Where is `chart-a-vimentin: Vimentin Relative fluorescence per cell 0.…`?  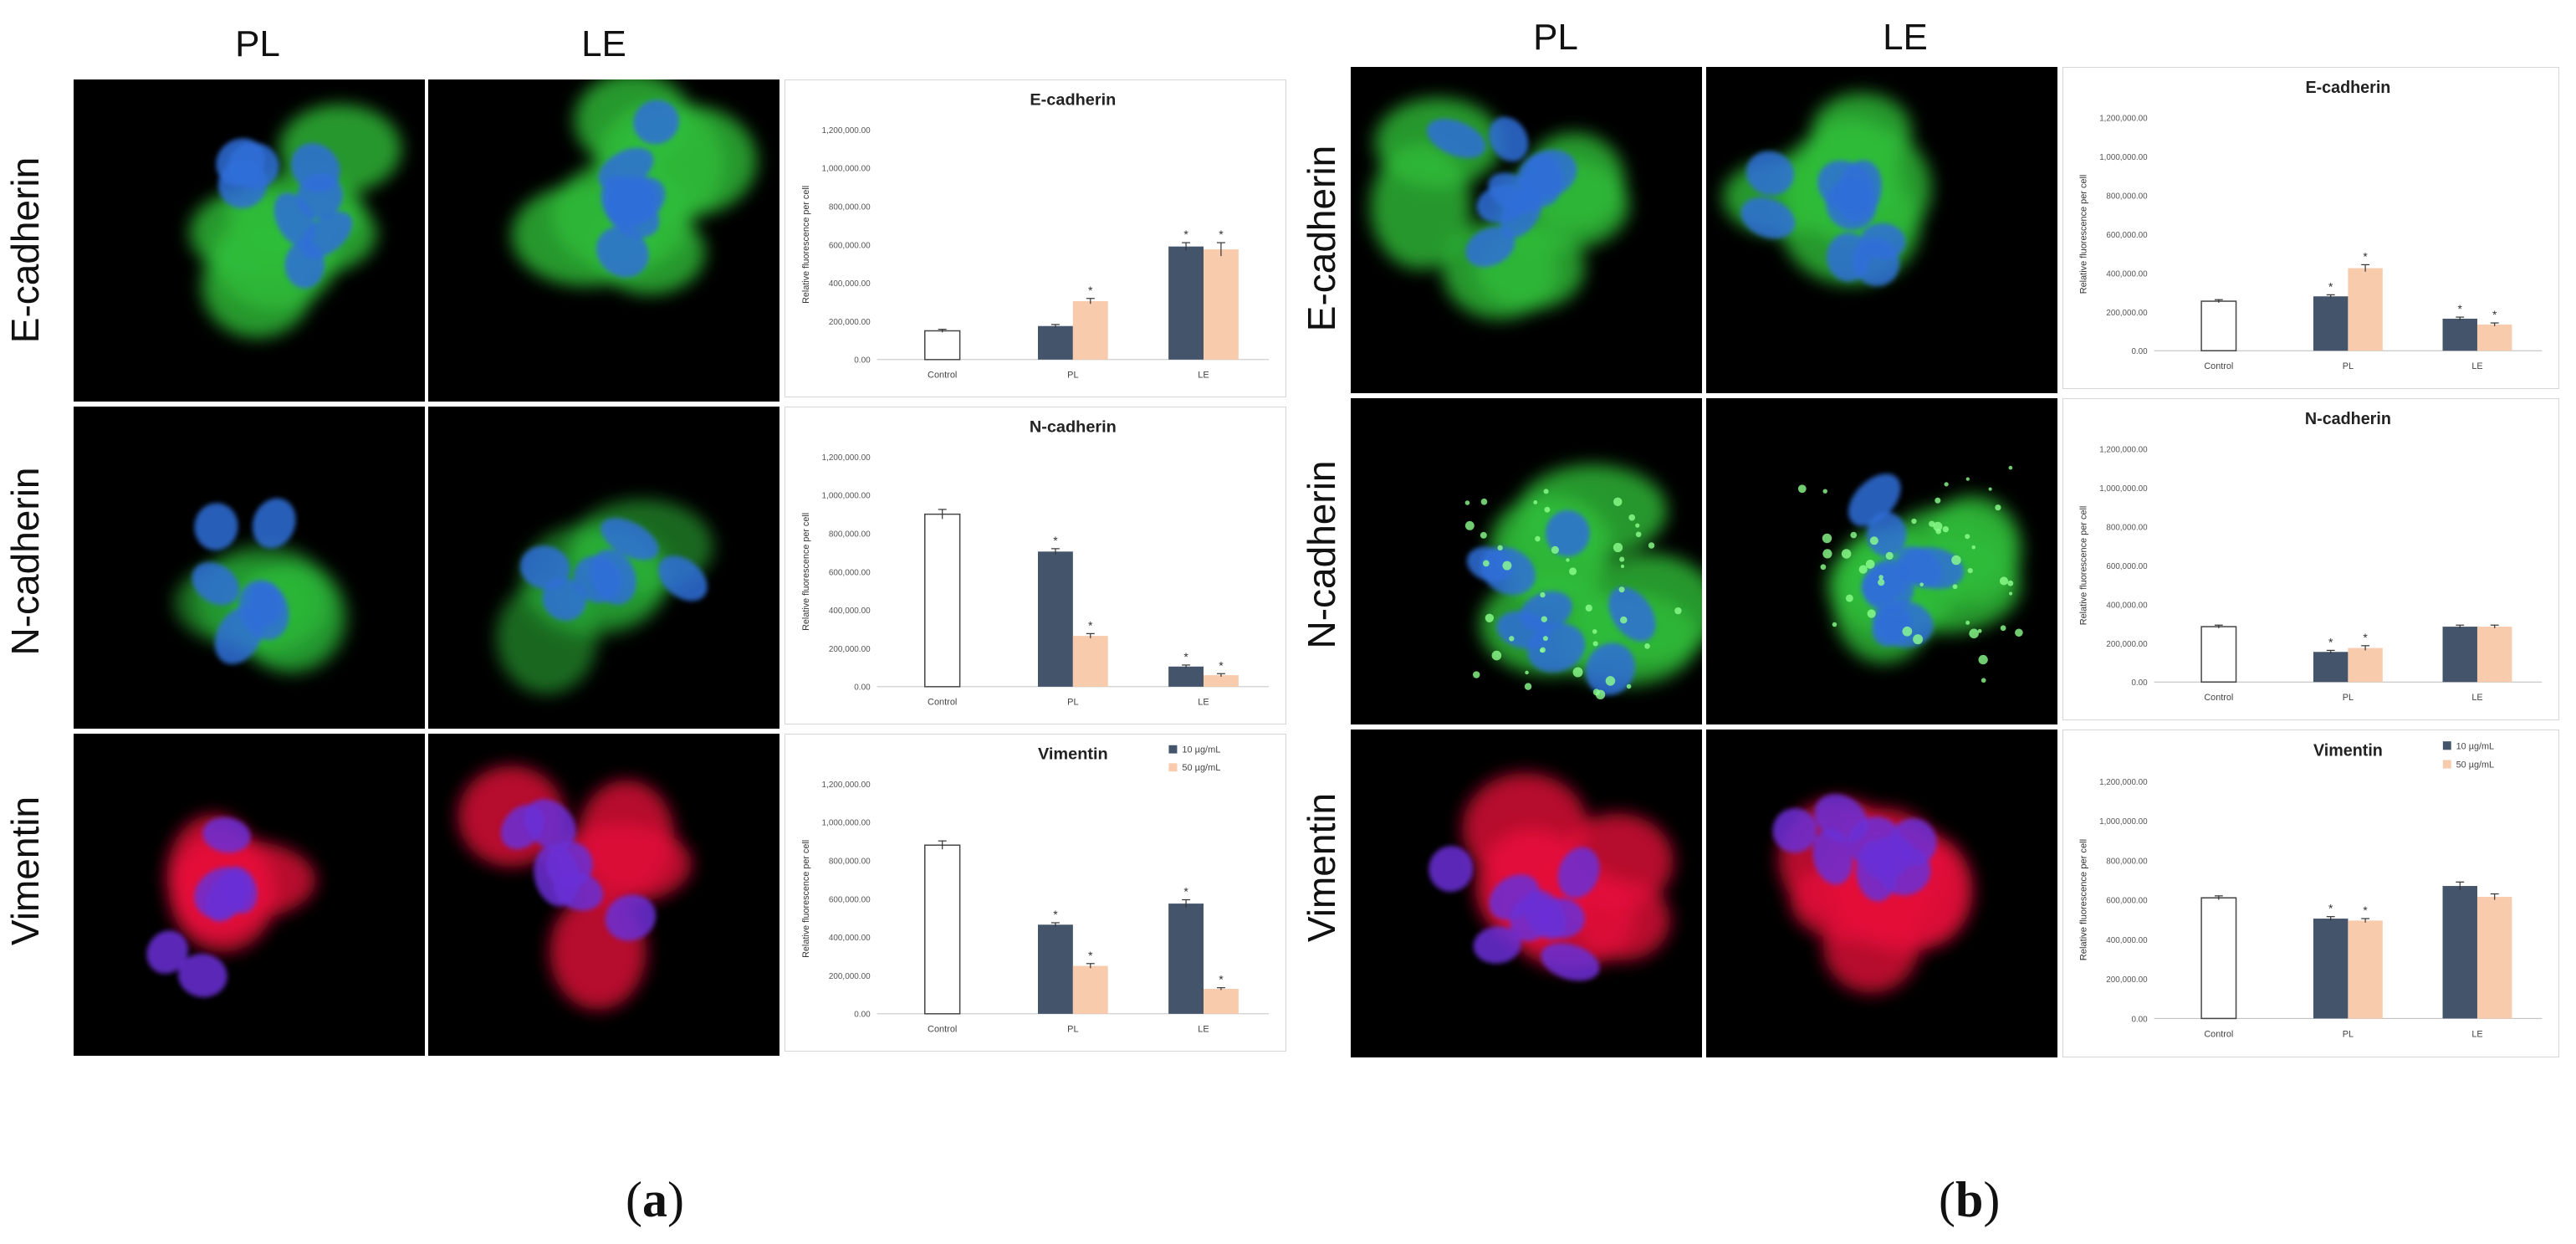
chart-a-vimentin: Vimentin Relative fluorescence per cell 0.… is located at coordinates (1035, 893).